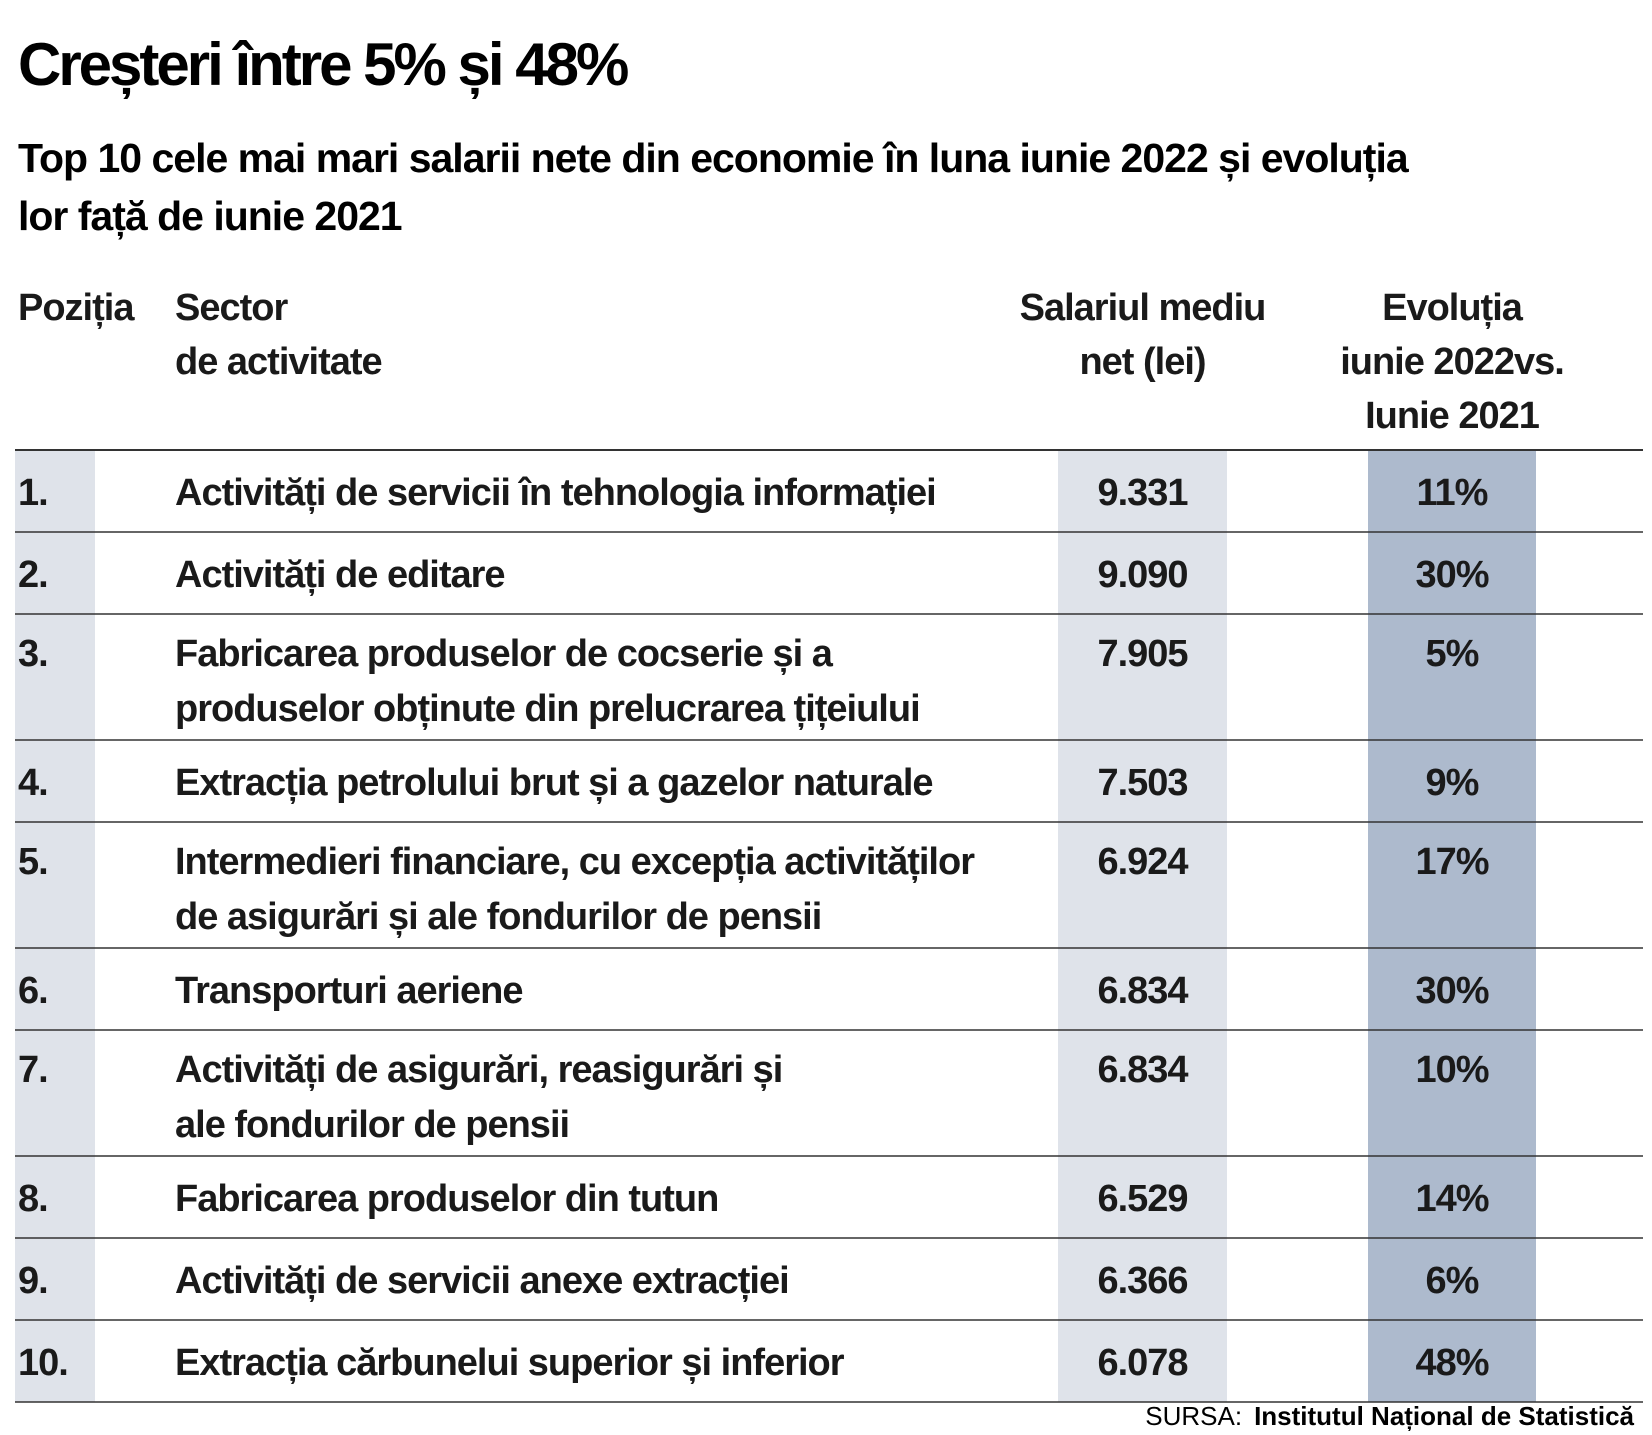  What do you see at coordinates (1142, 654) in the screenshot?
I see `row-salary: 7.905` at bounding box center [1142, 654].